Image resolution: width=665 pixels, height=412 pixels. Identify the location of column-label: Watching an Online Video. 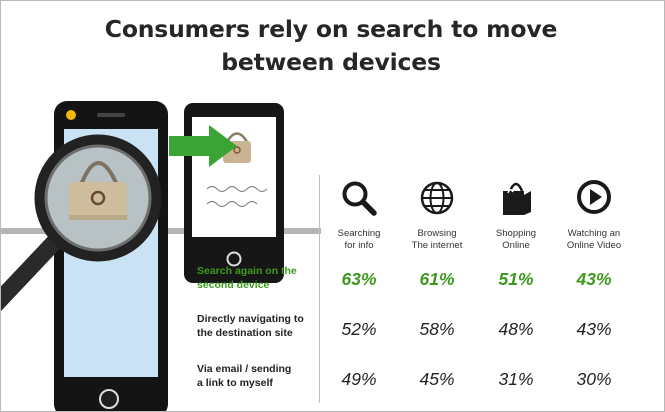
(594, 239).